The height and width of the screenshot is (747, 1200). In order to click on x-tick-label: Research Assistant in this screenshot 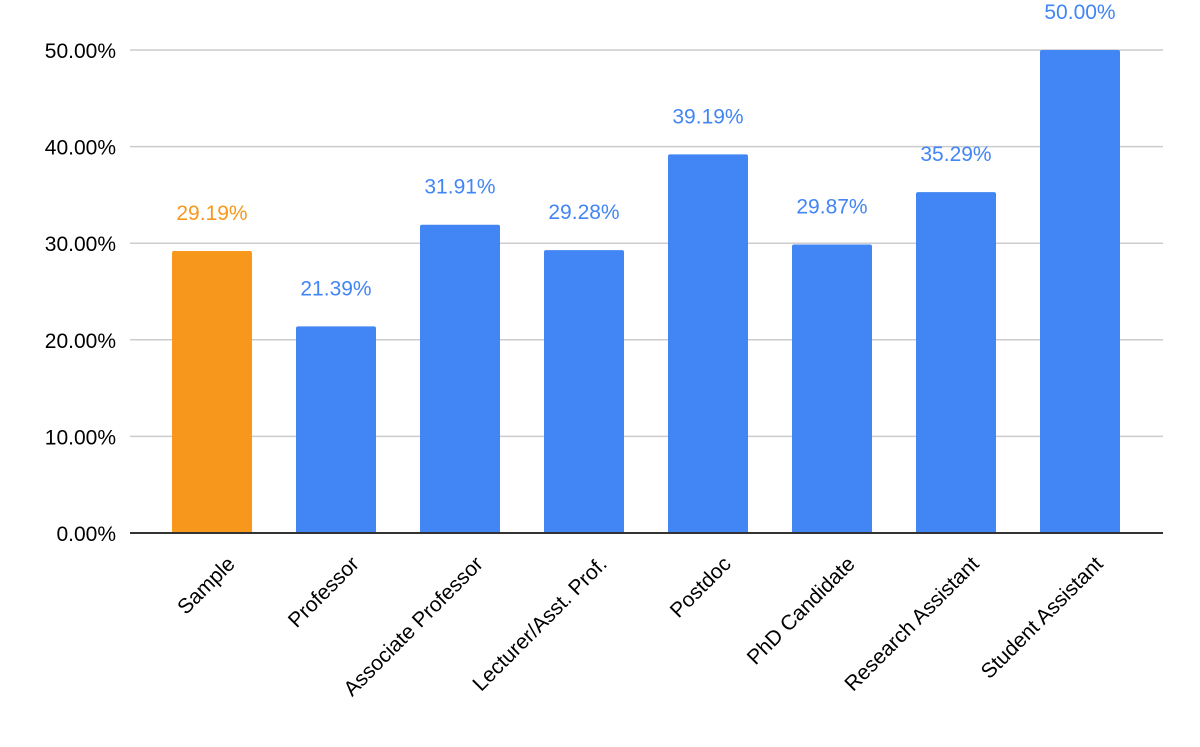, I will do `click(911, 623)`.